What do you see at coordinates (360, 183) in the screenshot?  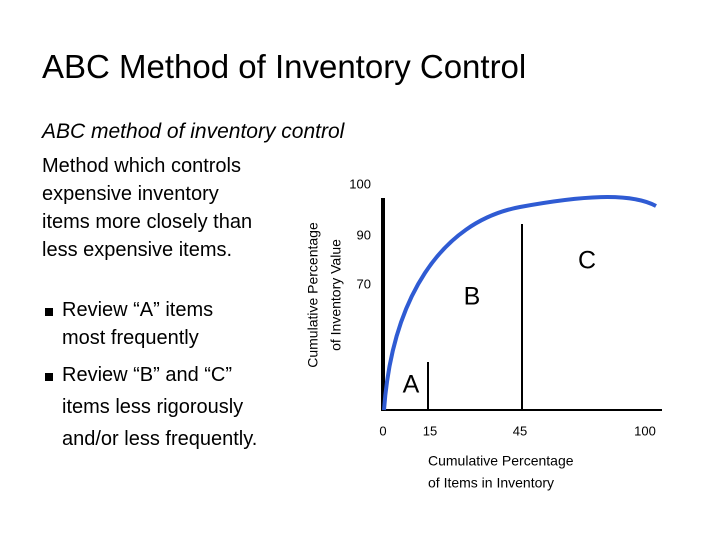 I see `y-tick-label: 100` at bounding box center [360, 183].